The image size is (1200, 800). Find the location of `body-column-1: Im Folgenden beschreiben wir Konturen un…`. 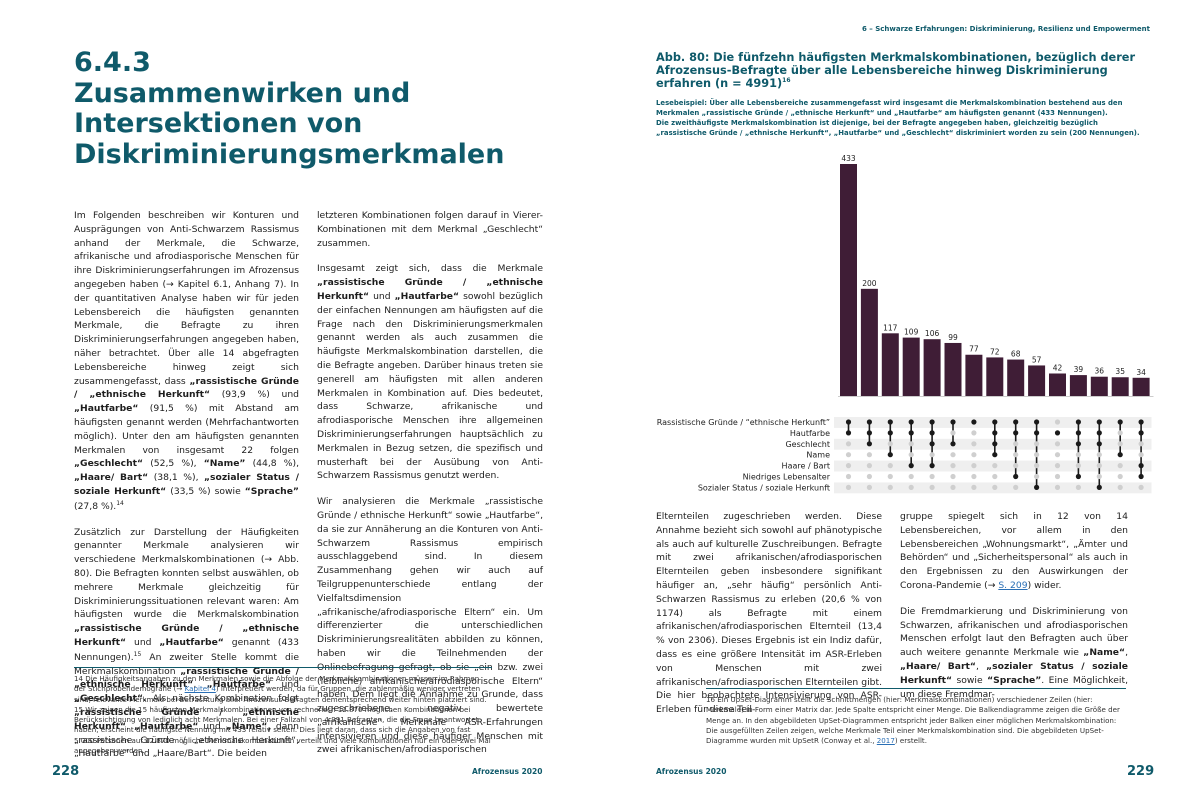

body-column-1: Im Folgenden beschreiben wir Konturen un… is located at coordinates (186, 491).